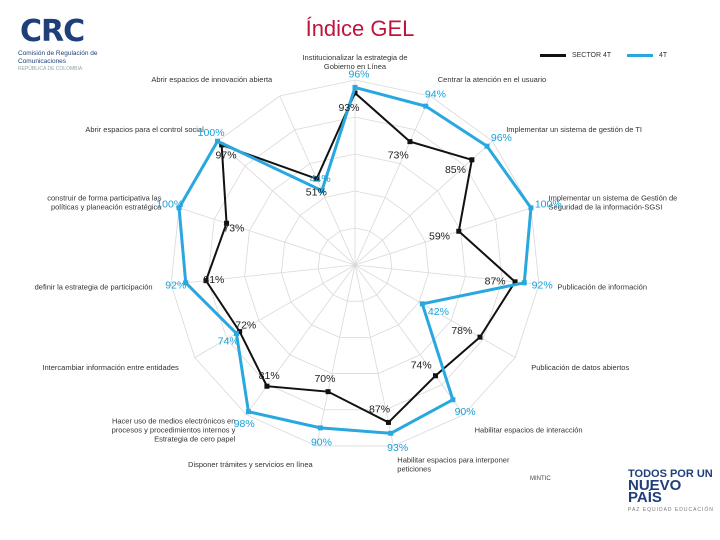  Describe the element at coordinates (640, 55) in the screenshot. I see `legend-swatch-crc` at that location.